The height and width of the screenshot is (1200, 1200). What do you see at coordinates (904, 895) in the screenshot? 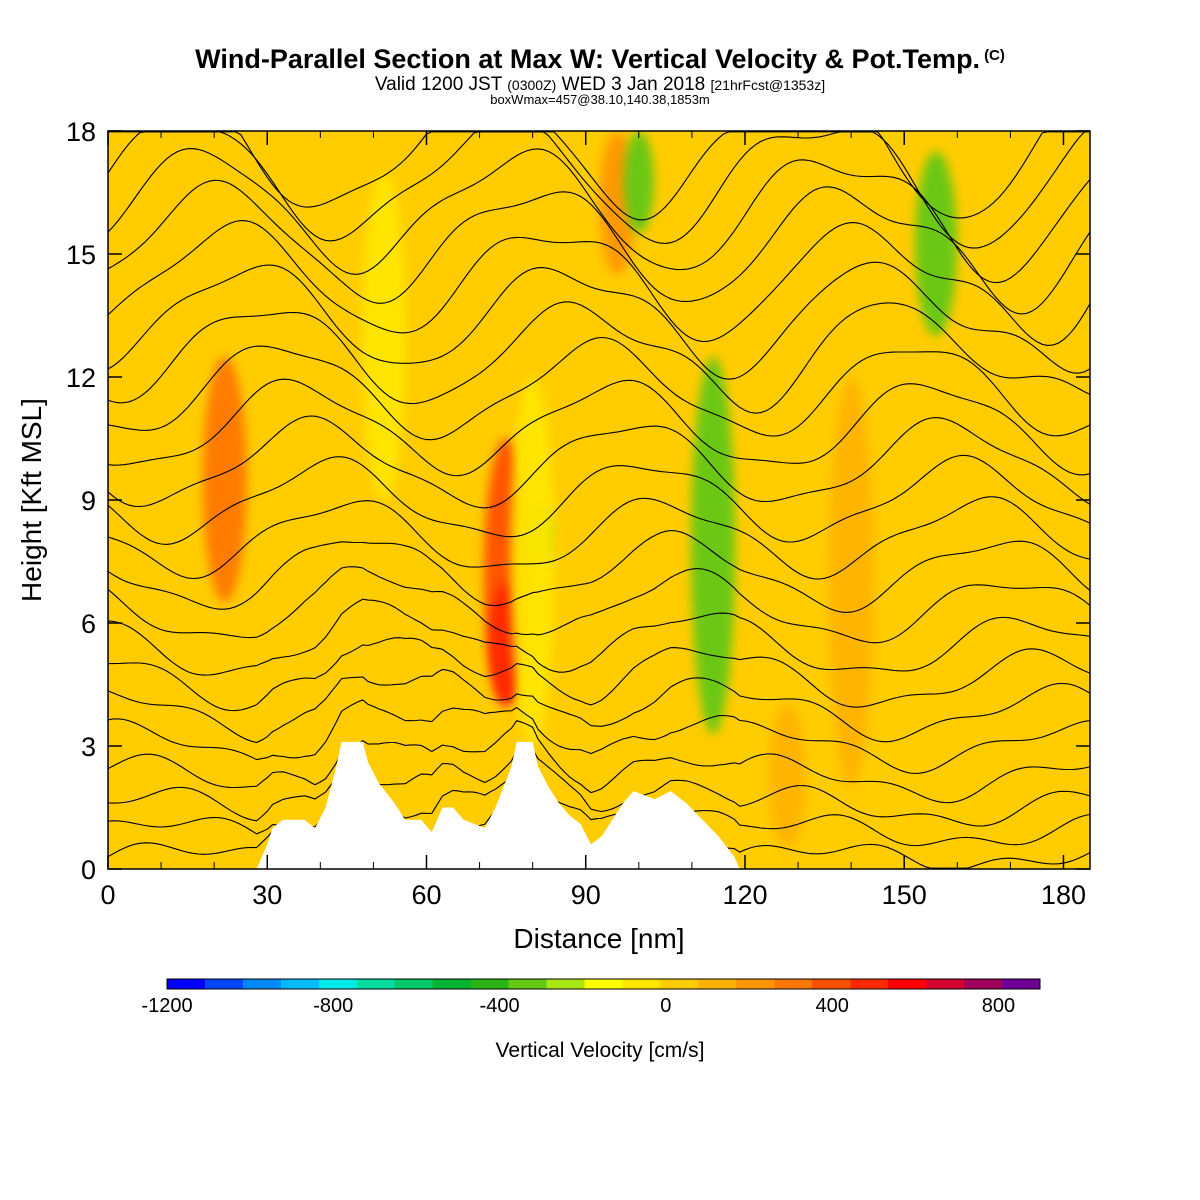
I see `x-tick-label: 150` at bounding box center [904, 895].